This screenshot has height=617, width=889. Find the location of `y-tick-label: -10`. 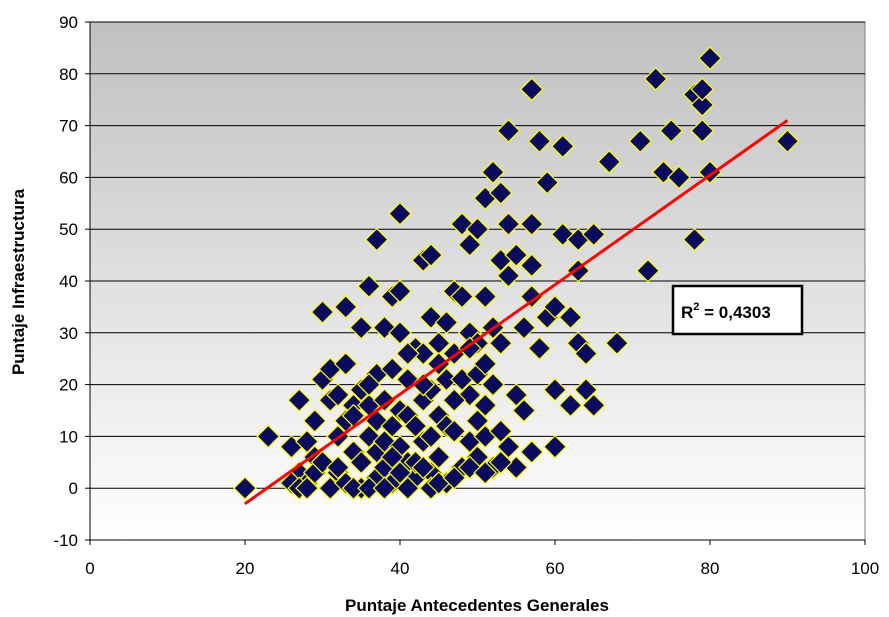

y-tick-label: -10 is located at coordinates (65, 540).